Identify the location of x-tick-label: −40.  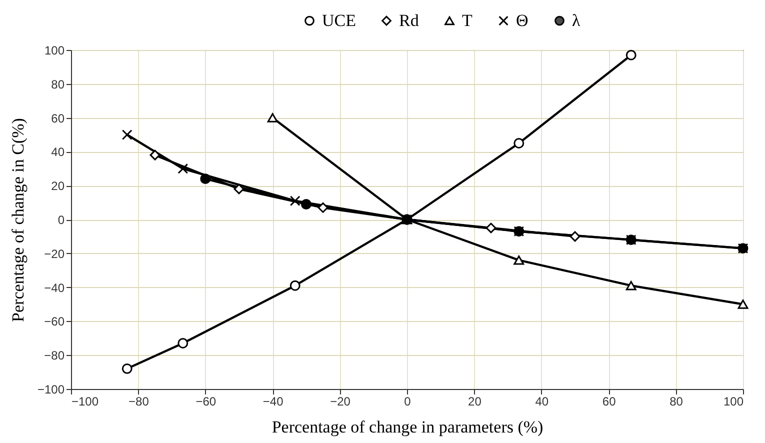
(273, 401).